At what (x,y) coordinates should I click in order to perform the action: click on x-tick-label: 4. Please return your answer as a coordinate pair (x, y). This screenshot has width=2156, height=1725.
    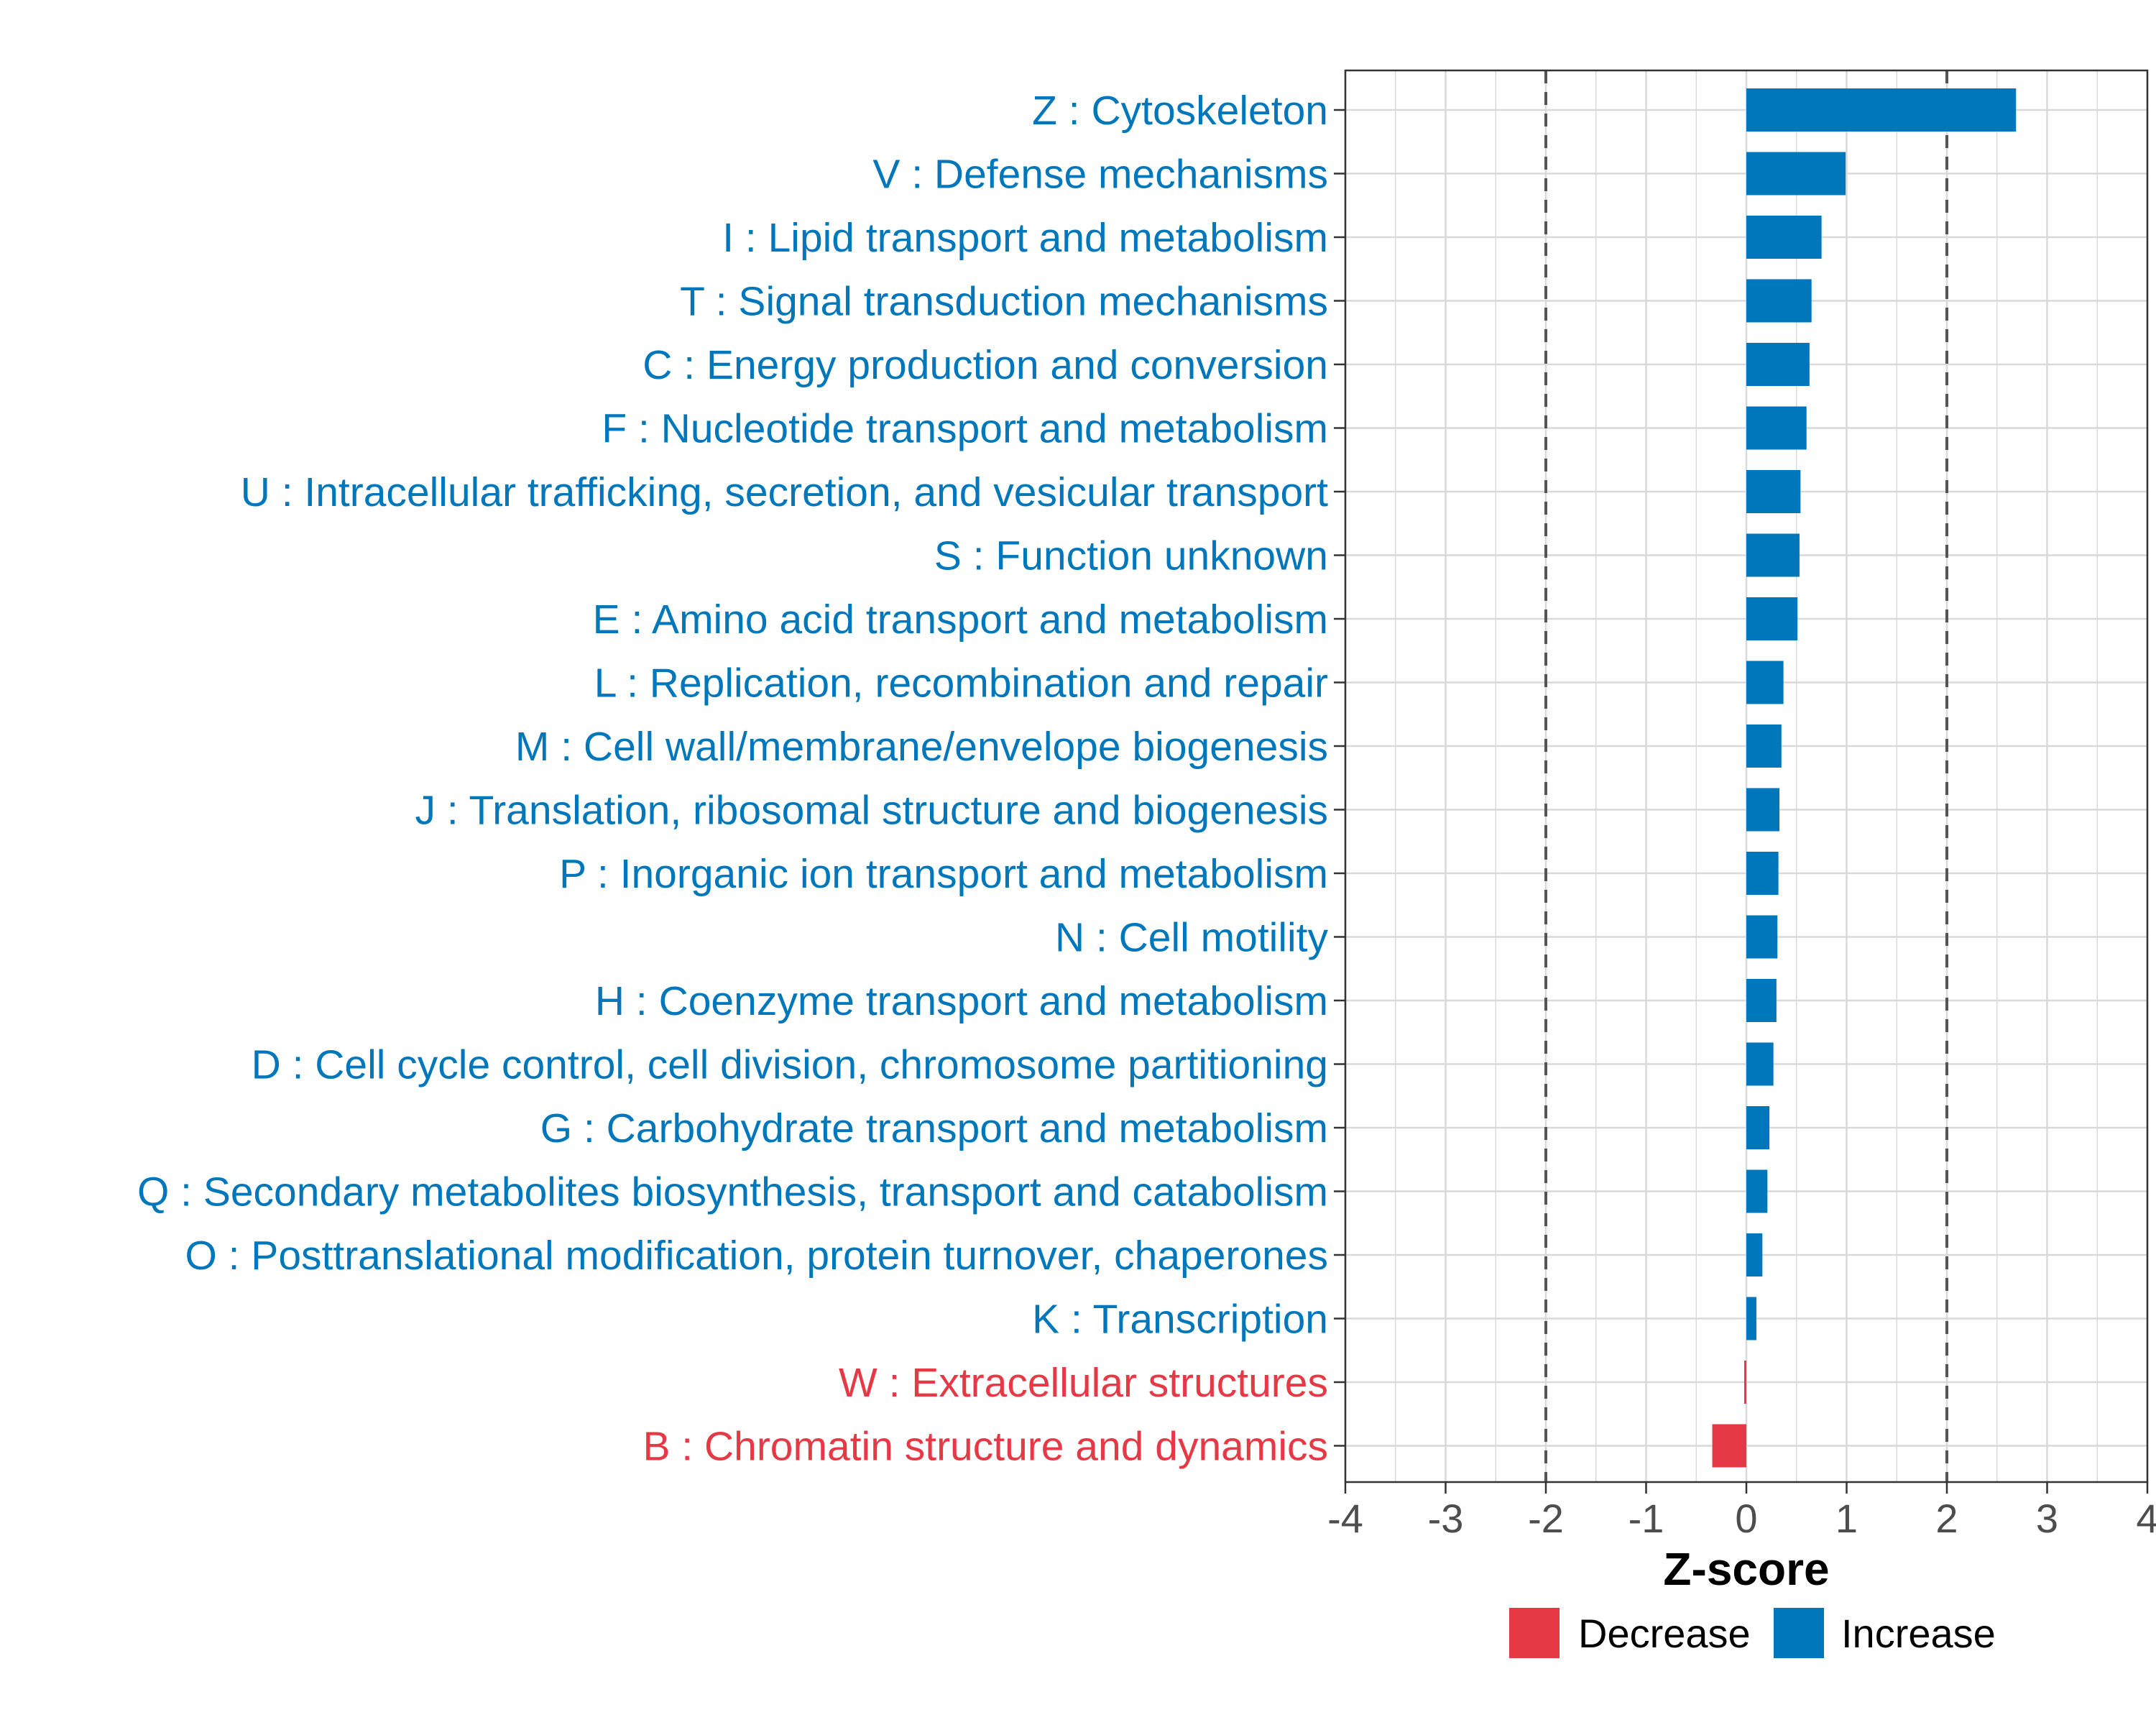
    Looking at the image, I should click on (2146, 1518).